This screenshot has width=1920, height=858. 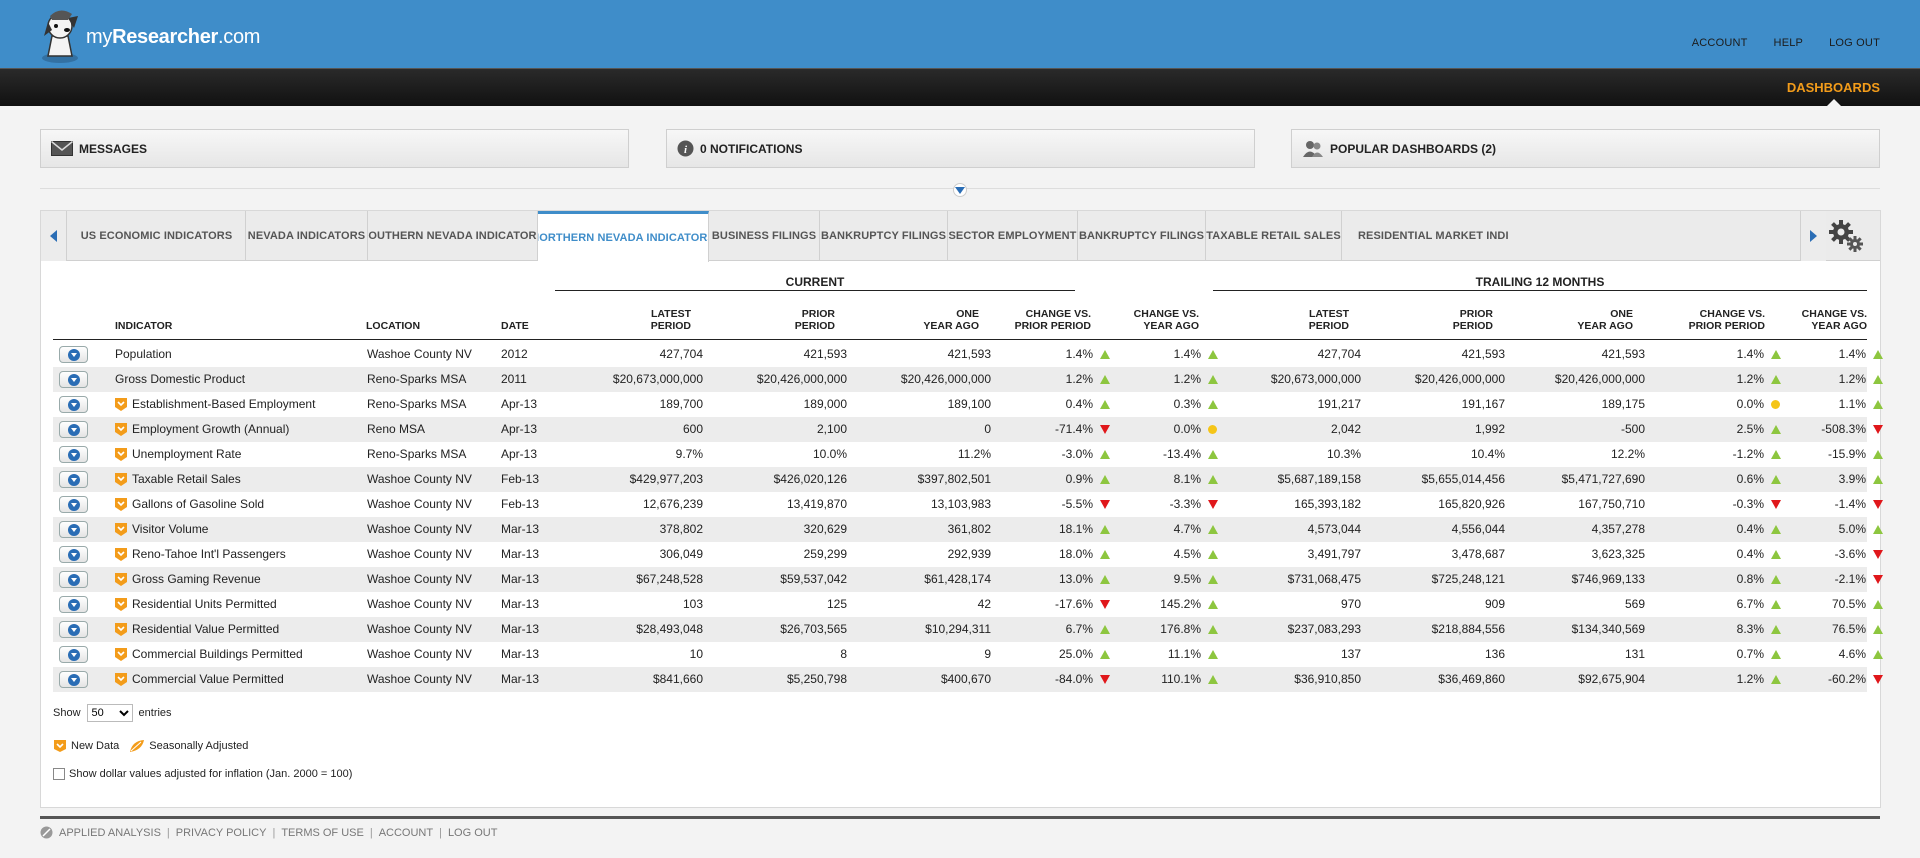 What do you see at coordinates (150, 746) in the screenshot?
I see `legend: New Data Seasonally Adjusted` at bounding box center [150, 746].